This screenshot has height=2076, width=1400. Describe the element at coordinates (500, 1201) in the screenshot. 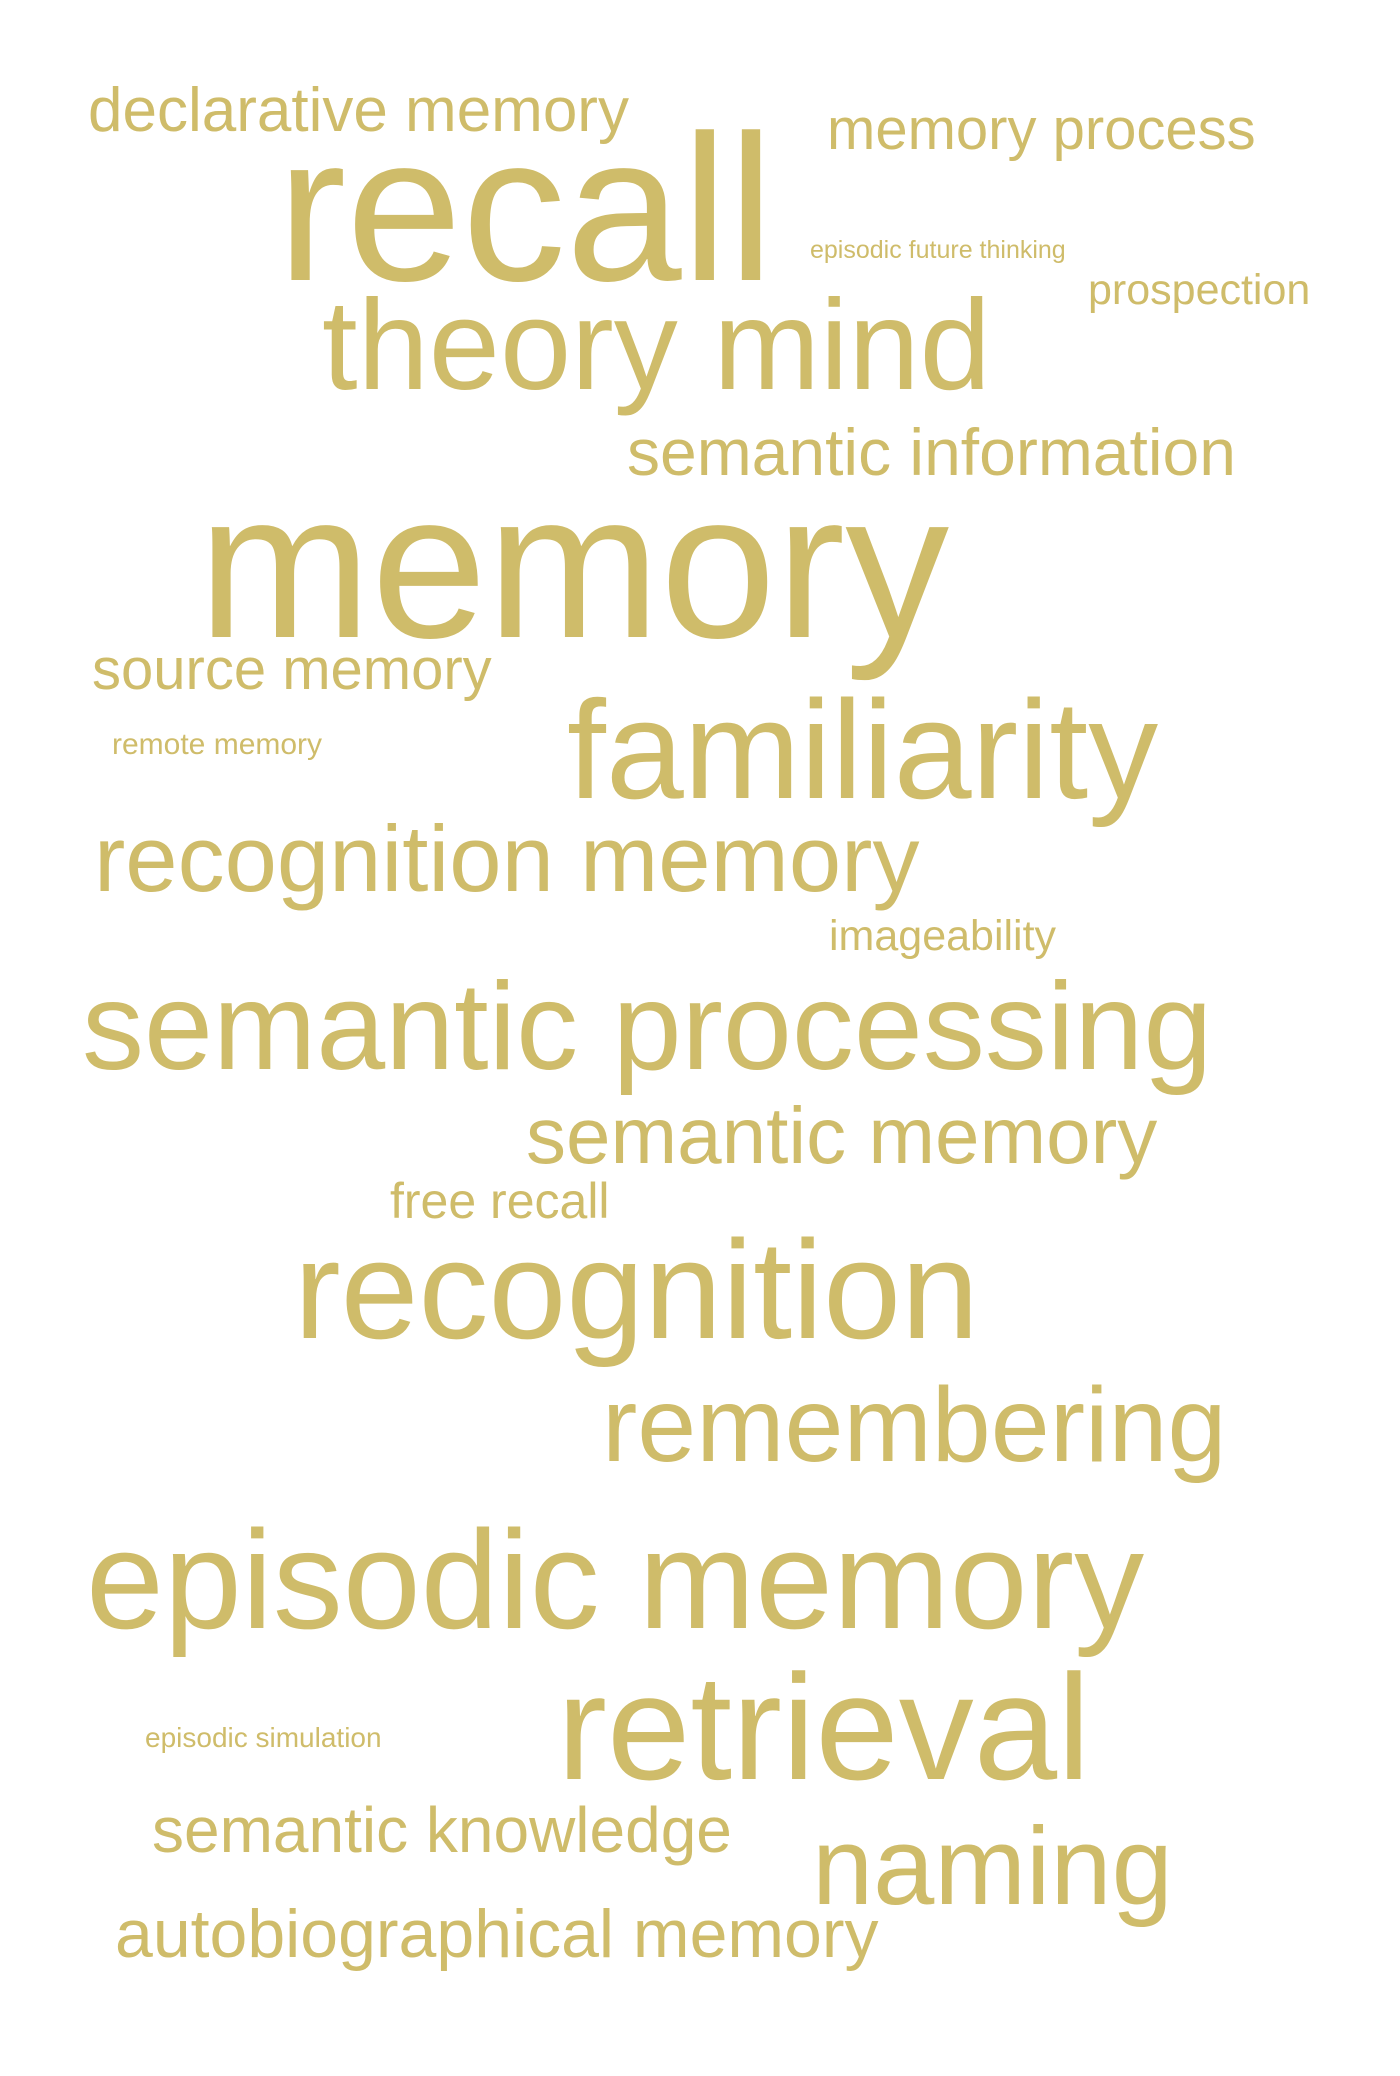

I see `word-free-recall: free recall` at that location.